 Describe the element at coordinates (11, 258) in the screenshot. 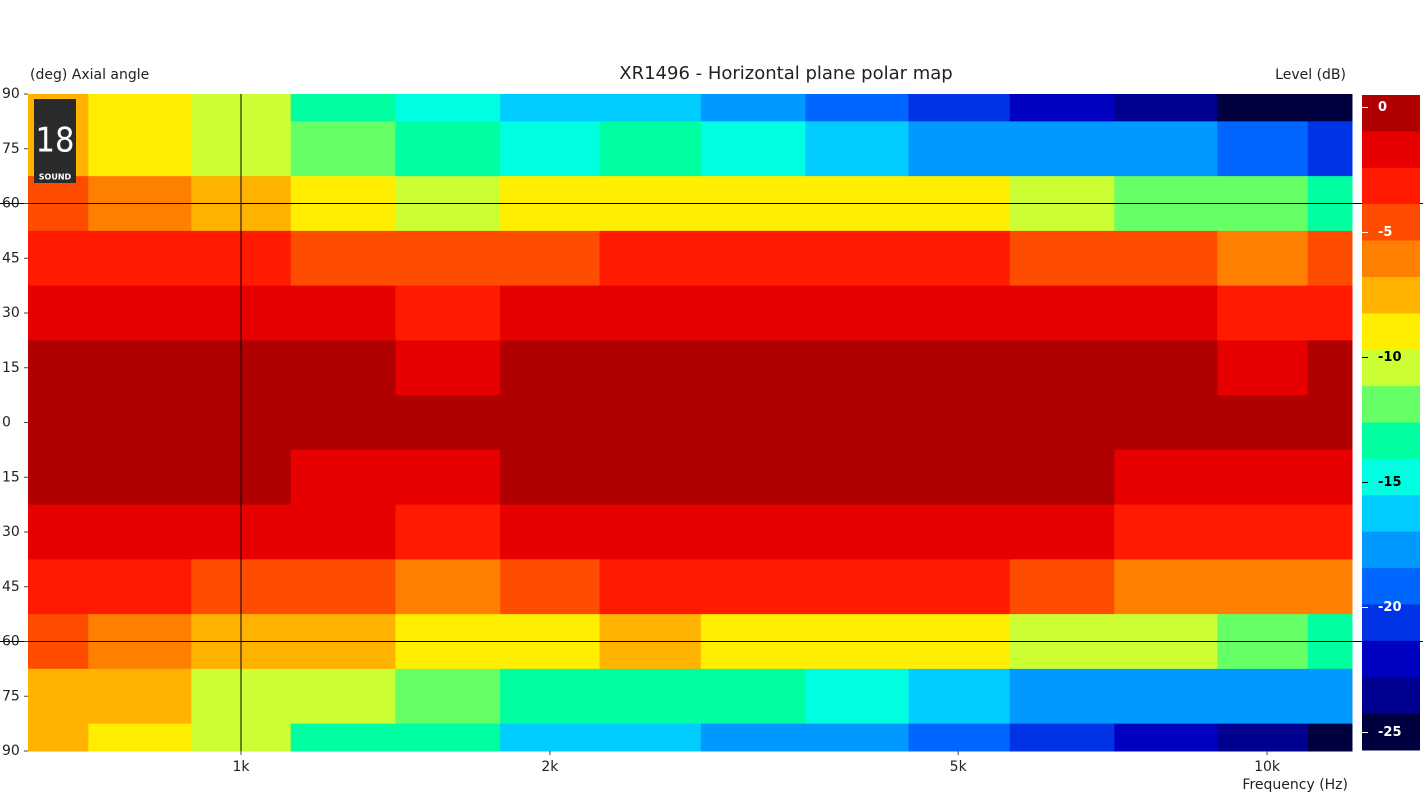

I see `y-tick-label: 45` at that location.